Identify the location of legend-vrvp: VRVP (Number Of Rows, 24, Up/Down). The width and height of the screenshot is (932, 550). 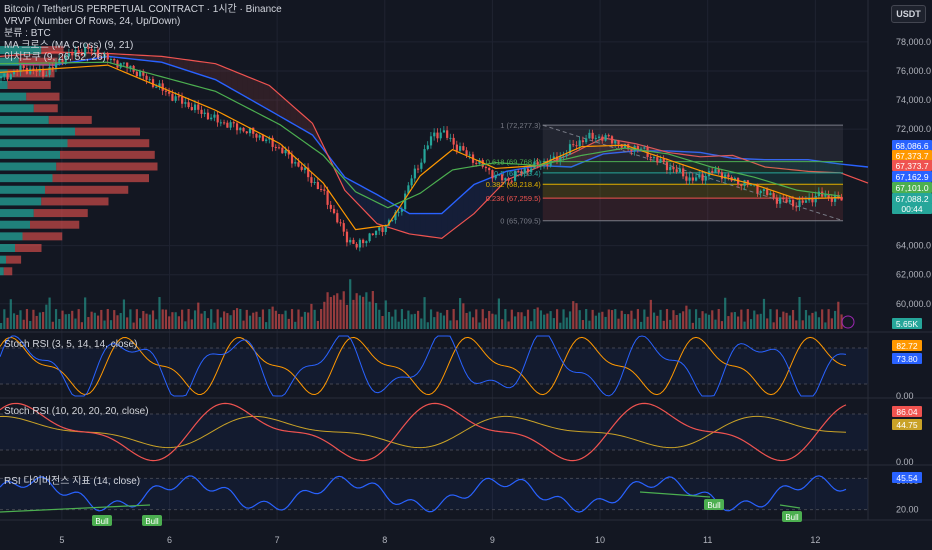
(92, 21).